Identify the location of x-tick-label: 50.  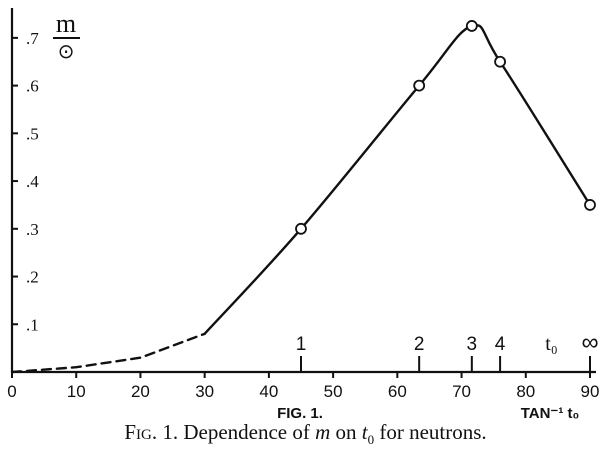
(333, 391).